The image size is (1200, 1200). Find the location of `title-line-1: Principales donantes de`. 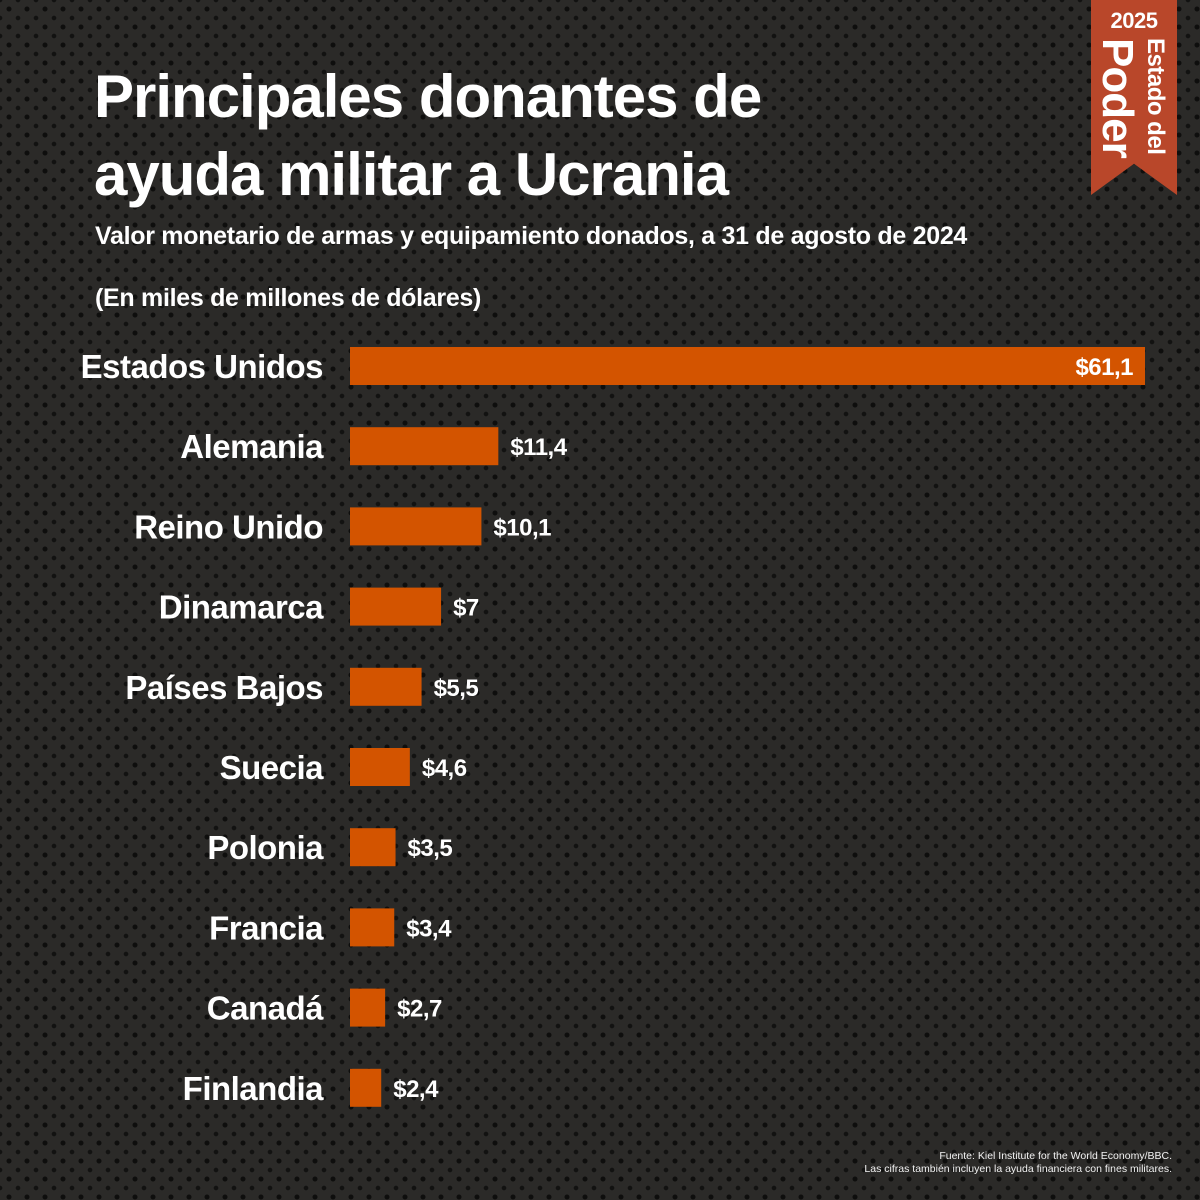

title-line-1: Principales donantes de is located at coordinates (428, 96).